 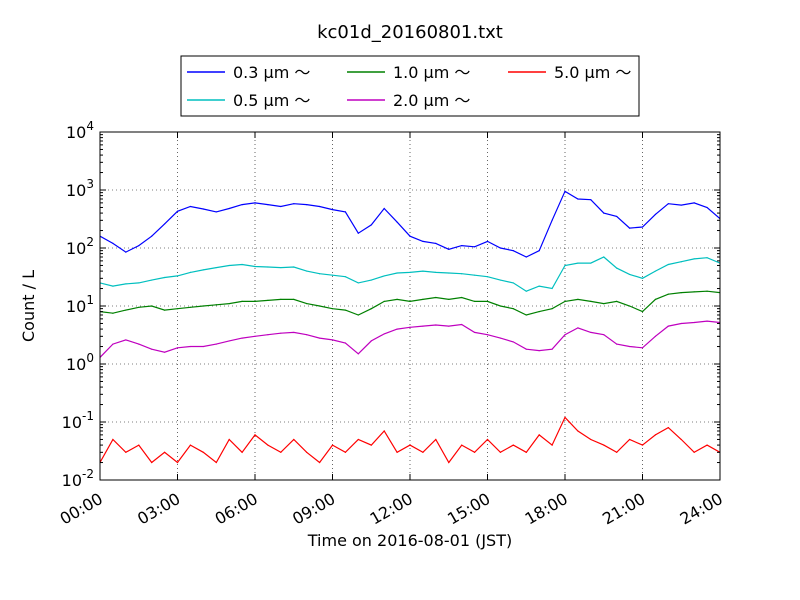 I want to click on legend: 0.3 μm ～ 0.5 μm ～ 1.0 μm ～ 2.0 μm ～ 5.0 μm ～, so click(x=410, y=86).